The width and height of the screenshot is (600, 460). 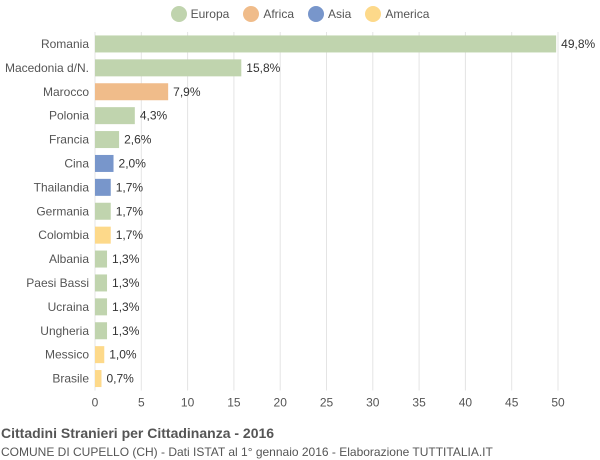 I want to click on category-label-9: Albania, so click(x=69, y=259).